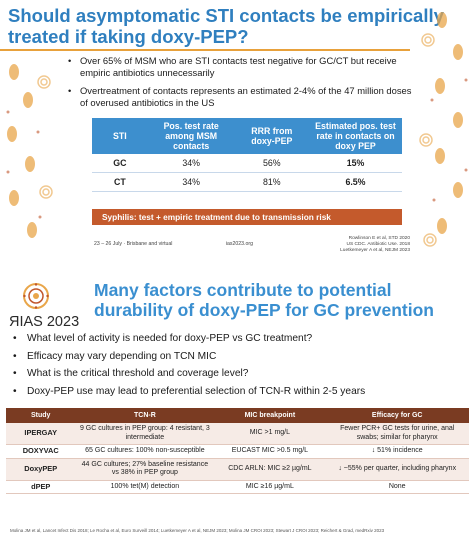  I want to click on table-row: GC 34% 56% 15%, so click(247, 163).